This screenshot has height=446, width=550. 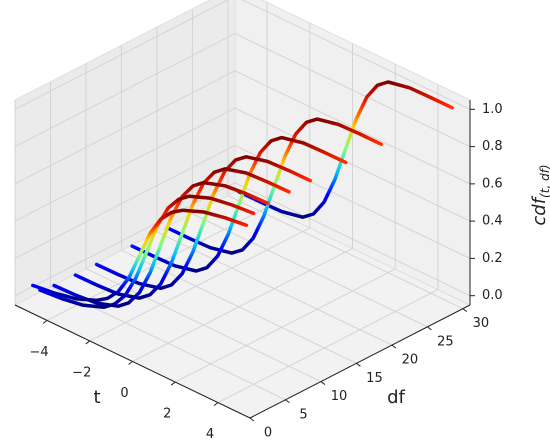 What do you see at coordinates (492, 258) in the screenshot?
I see `z-tick-label: 0.2` at bounding box center [492, 258].